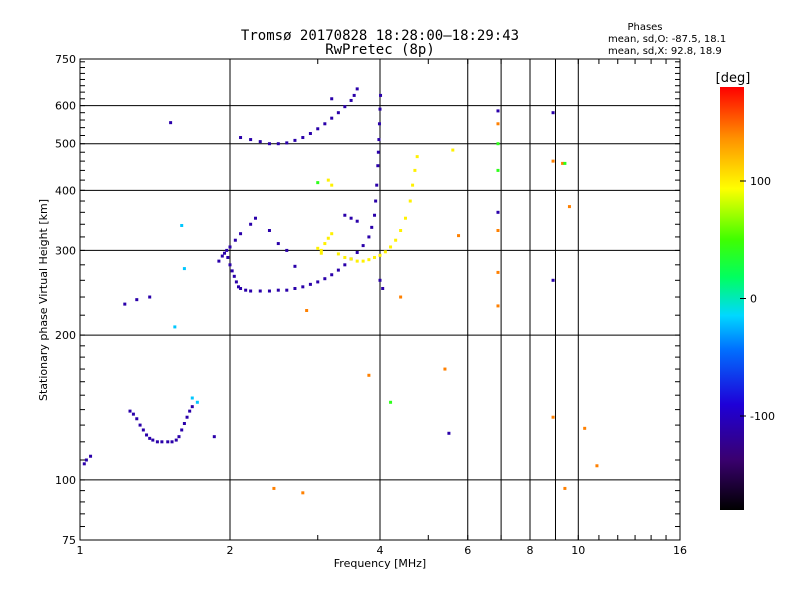  Describe the element at coordinates (667, 39) in the screenshot. I see `phase-stats-o: mean, sd,O: -87.5, 18.1` at that location.